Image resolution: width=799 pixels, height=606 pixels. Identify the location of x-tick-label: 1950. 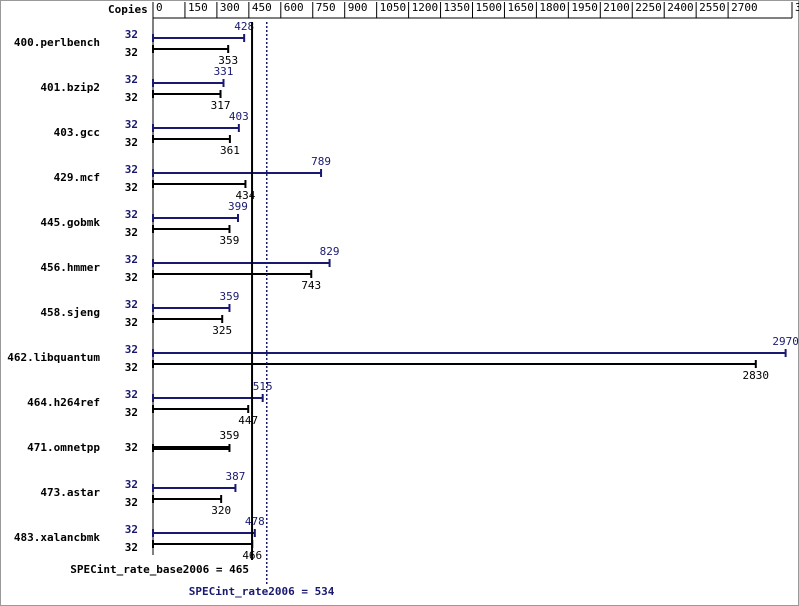
(584, 7).